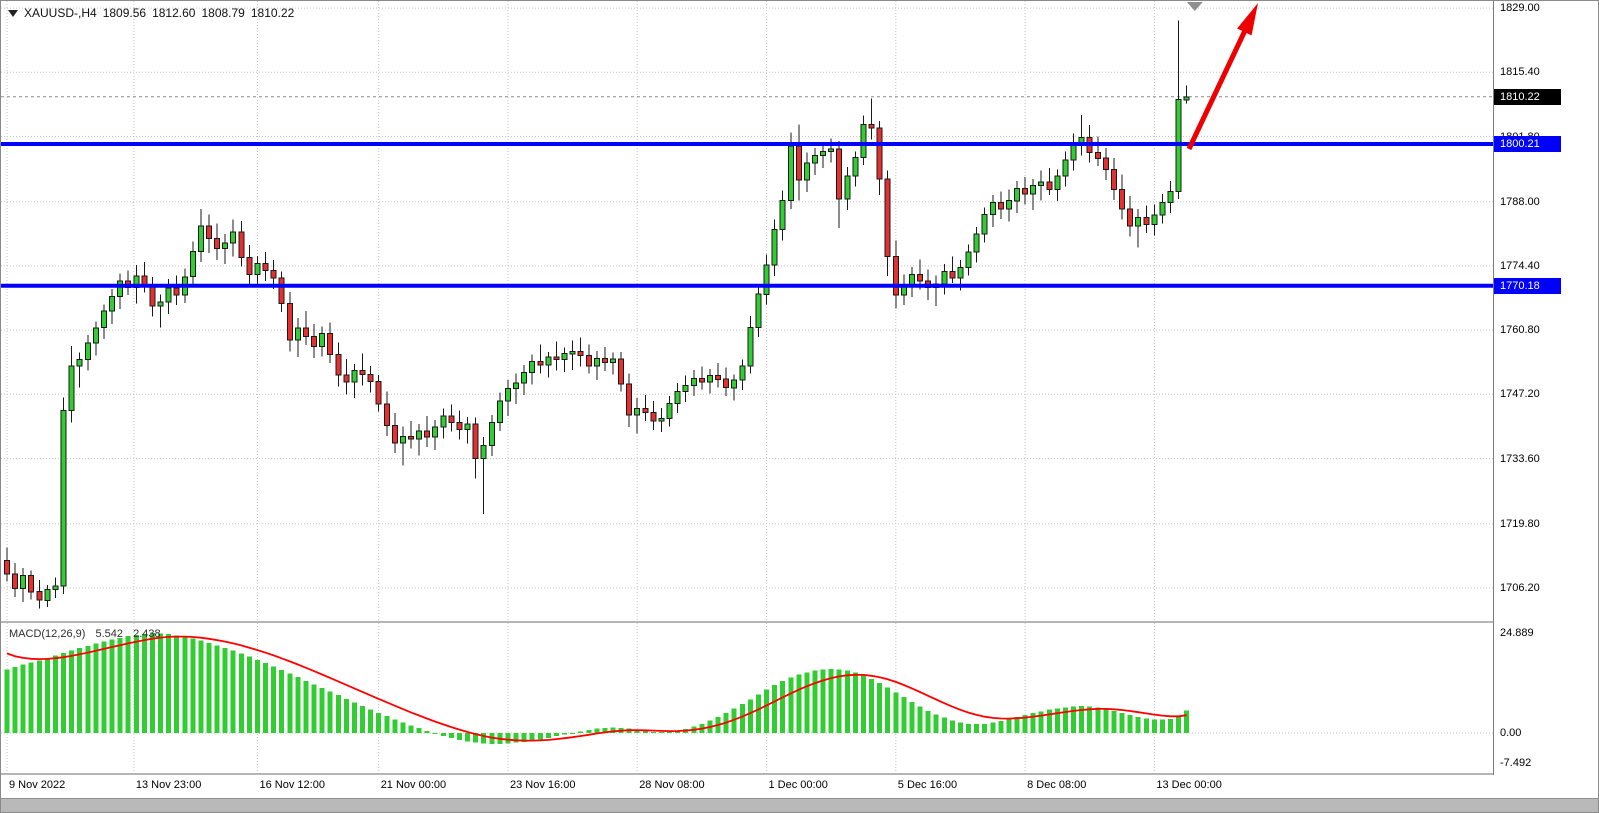  What do you see at coordinates (47, 634) in the screenshot?
I see `macd-name-label: MACD(12,26,9)` at bounding box center [47, 634].